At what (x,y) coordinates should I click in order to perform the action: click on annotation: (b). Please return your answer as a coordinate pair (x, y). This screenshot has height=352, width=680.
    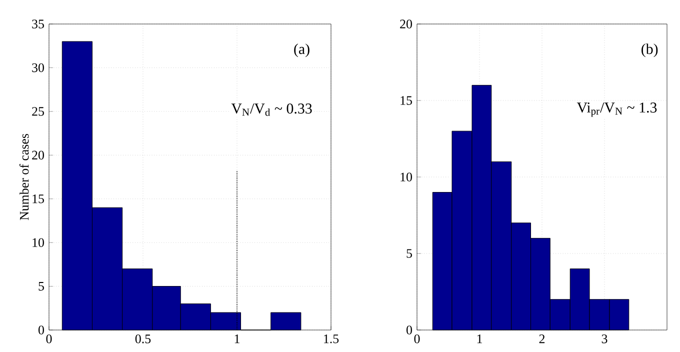
    Looking at the image, I should click on (650, 51).